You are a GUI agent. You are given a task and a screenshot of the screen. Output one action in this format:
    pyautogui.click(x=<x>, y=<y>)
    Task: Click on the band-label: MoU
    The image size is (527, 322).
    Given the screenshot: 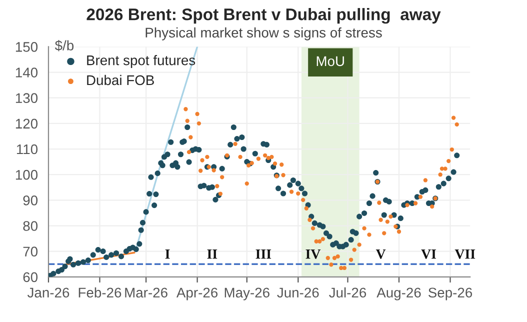 What is the action you would take?
    pyautogui.click(x=330, y=61)
    